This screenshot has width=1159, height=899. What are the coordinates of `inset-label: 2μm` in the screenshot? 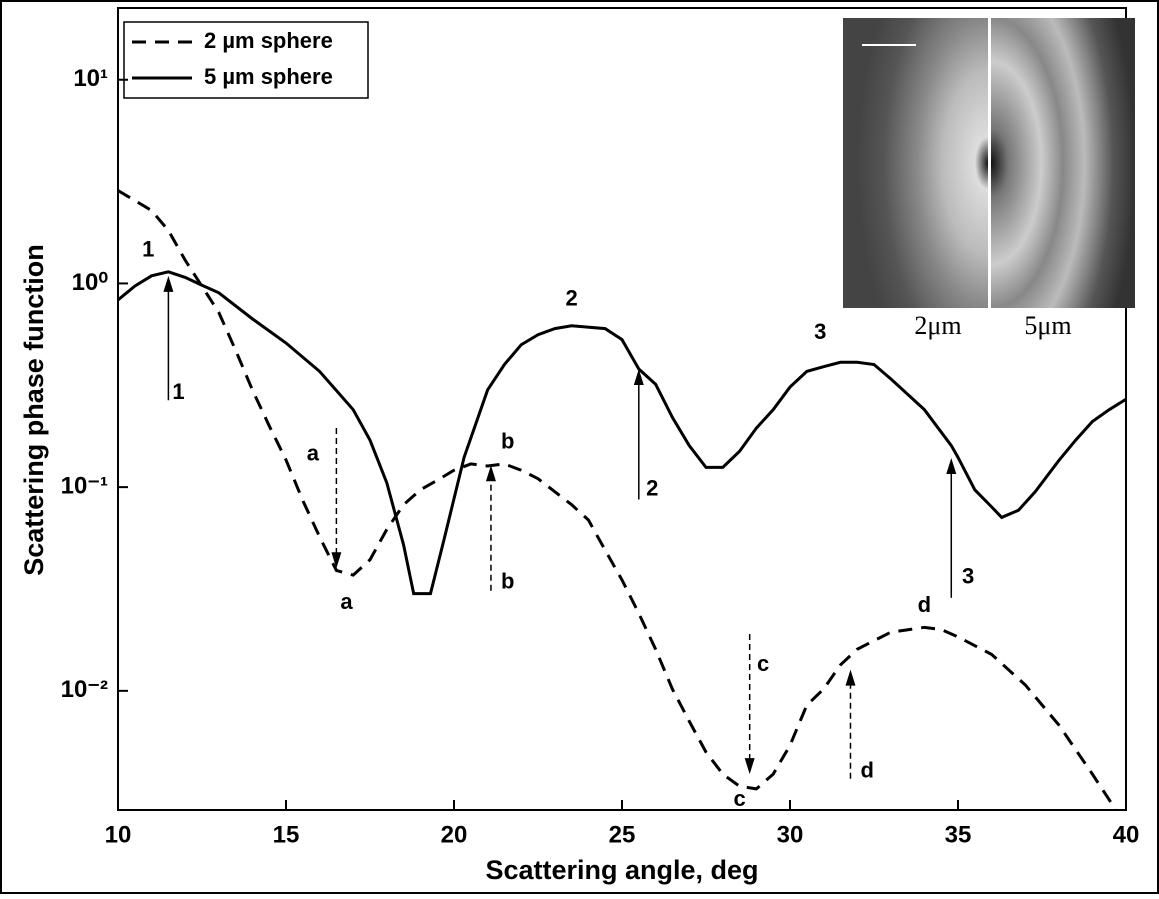 It's located at (937, 325).